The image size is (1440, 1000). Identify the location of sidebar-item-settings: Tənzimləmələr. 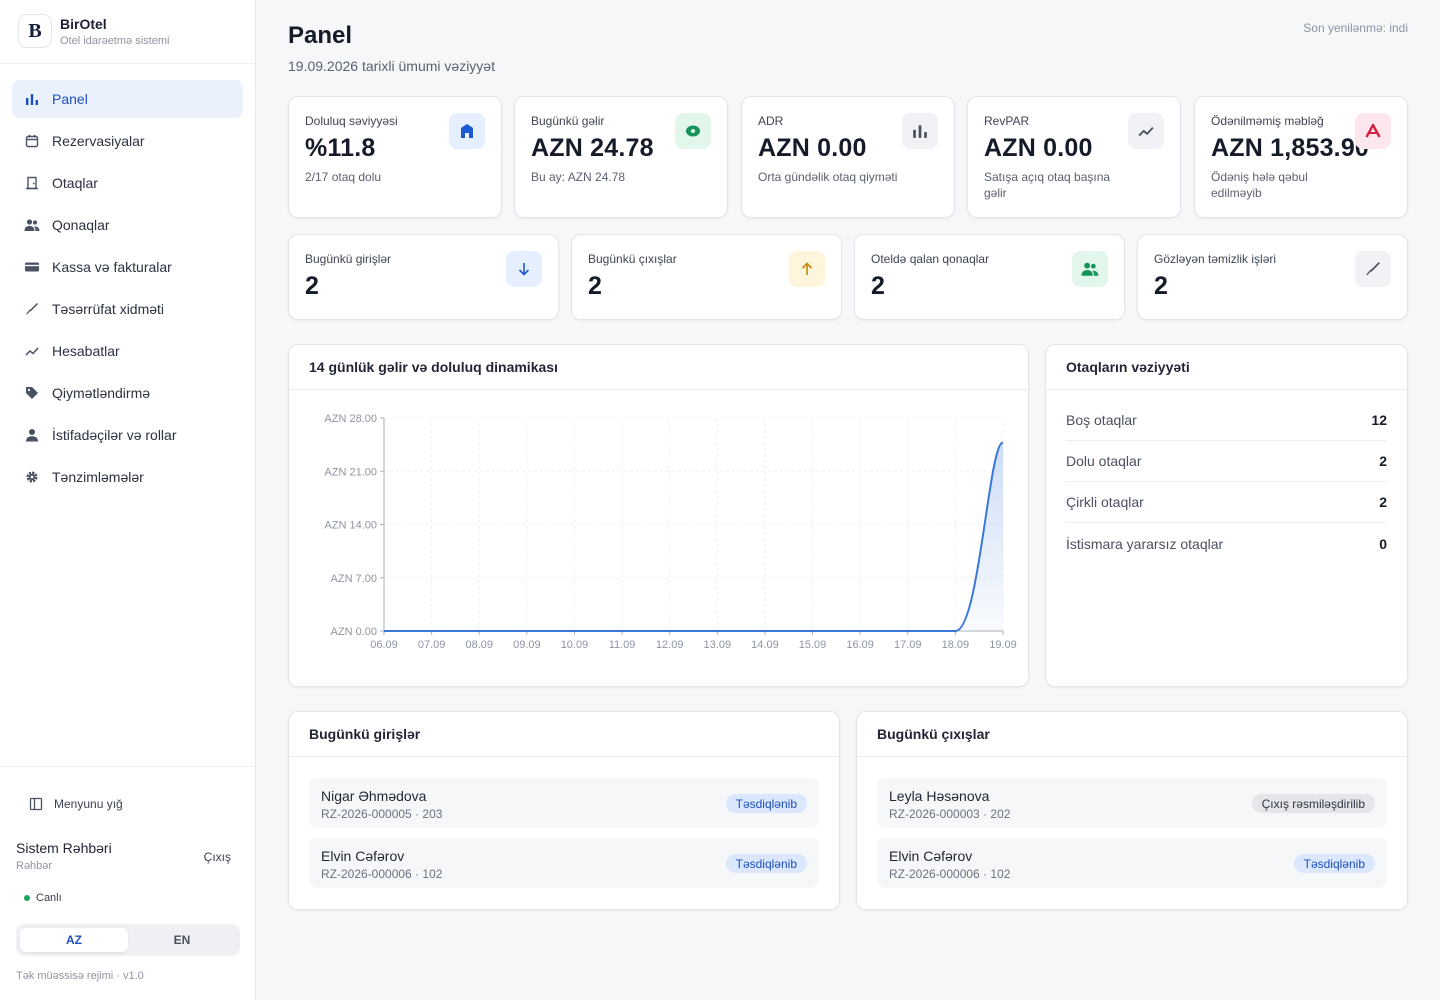
(127, 477).